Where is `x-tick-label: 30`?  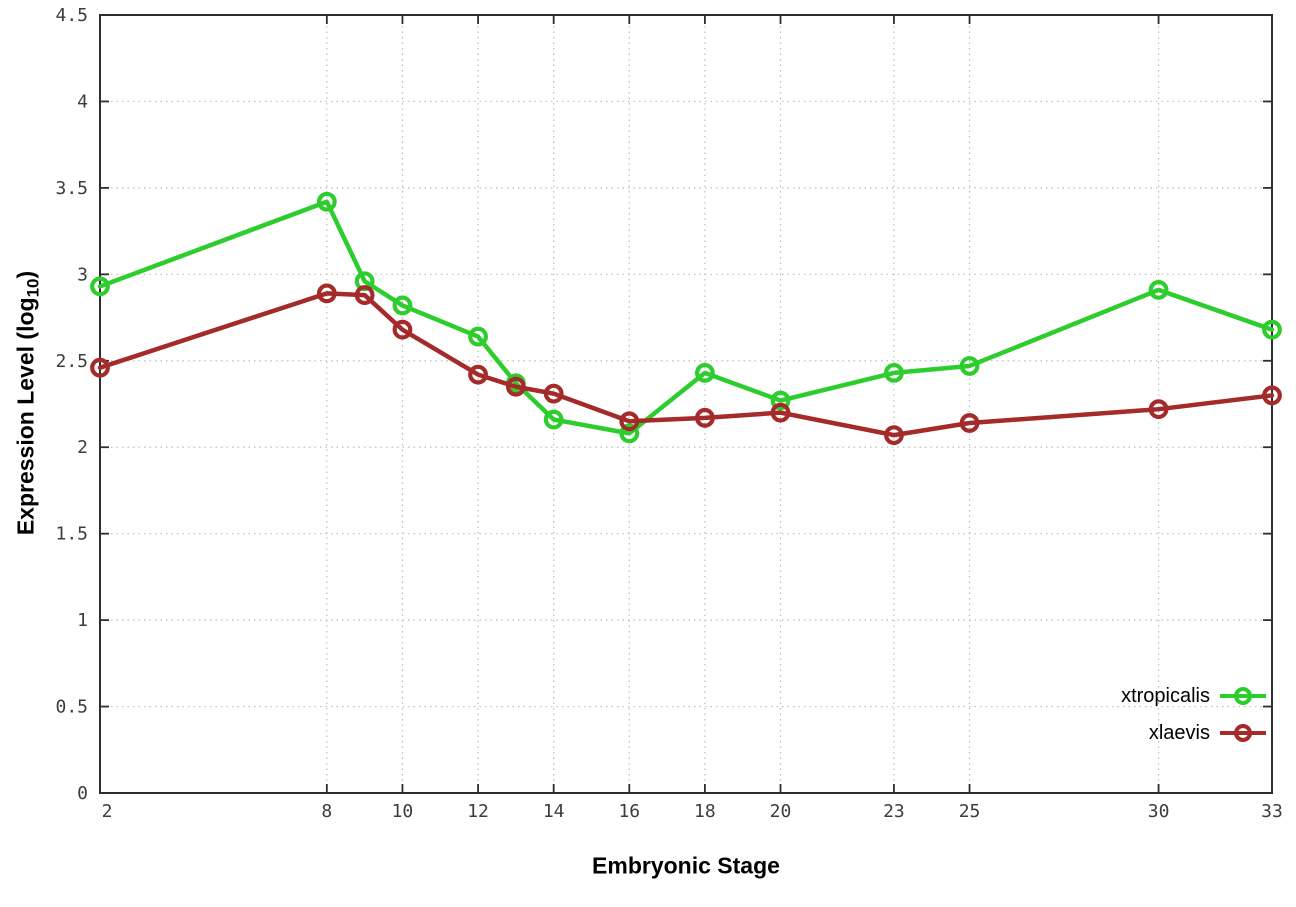
x-tick-label: 30 is located at coordinates (1159, 811).